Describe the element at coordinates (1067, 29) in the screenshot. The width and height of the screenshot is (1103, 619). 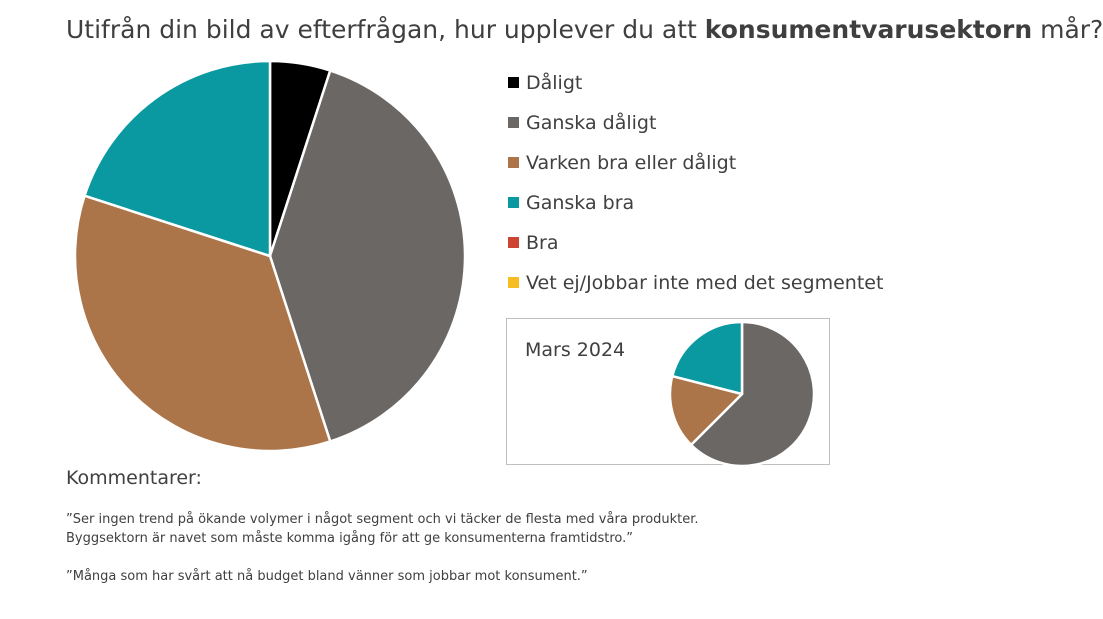
I see `title-text-end: mår?` at that location.